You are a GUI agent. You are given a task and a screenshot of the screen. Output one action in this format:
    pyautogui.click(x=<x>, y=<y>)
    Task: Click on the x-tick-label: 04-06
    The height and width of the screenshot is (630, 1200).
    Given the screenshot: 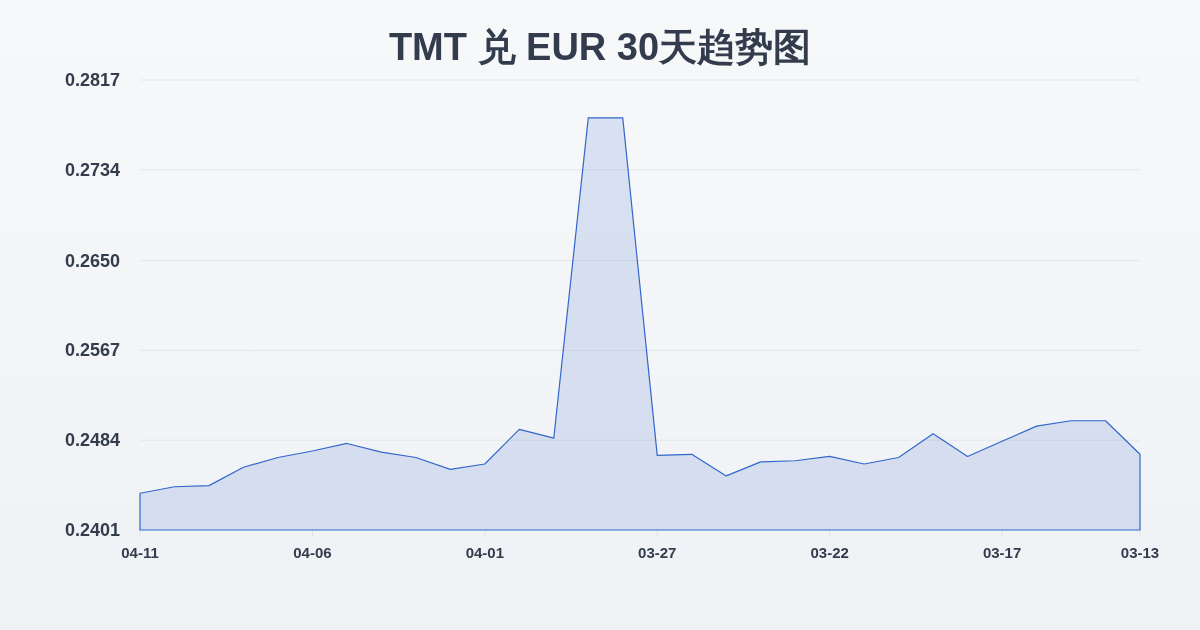 What is the action you would take?
    pyautogui.click(x=312, y=552)
    